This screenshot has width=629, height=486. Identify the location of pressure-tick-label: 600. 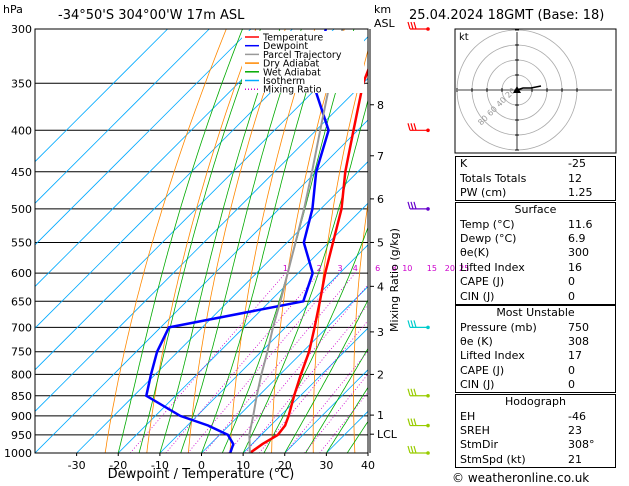
(21, 273).